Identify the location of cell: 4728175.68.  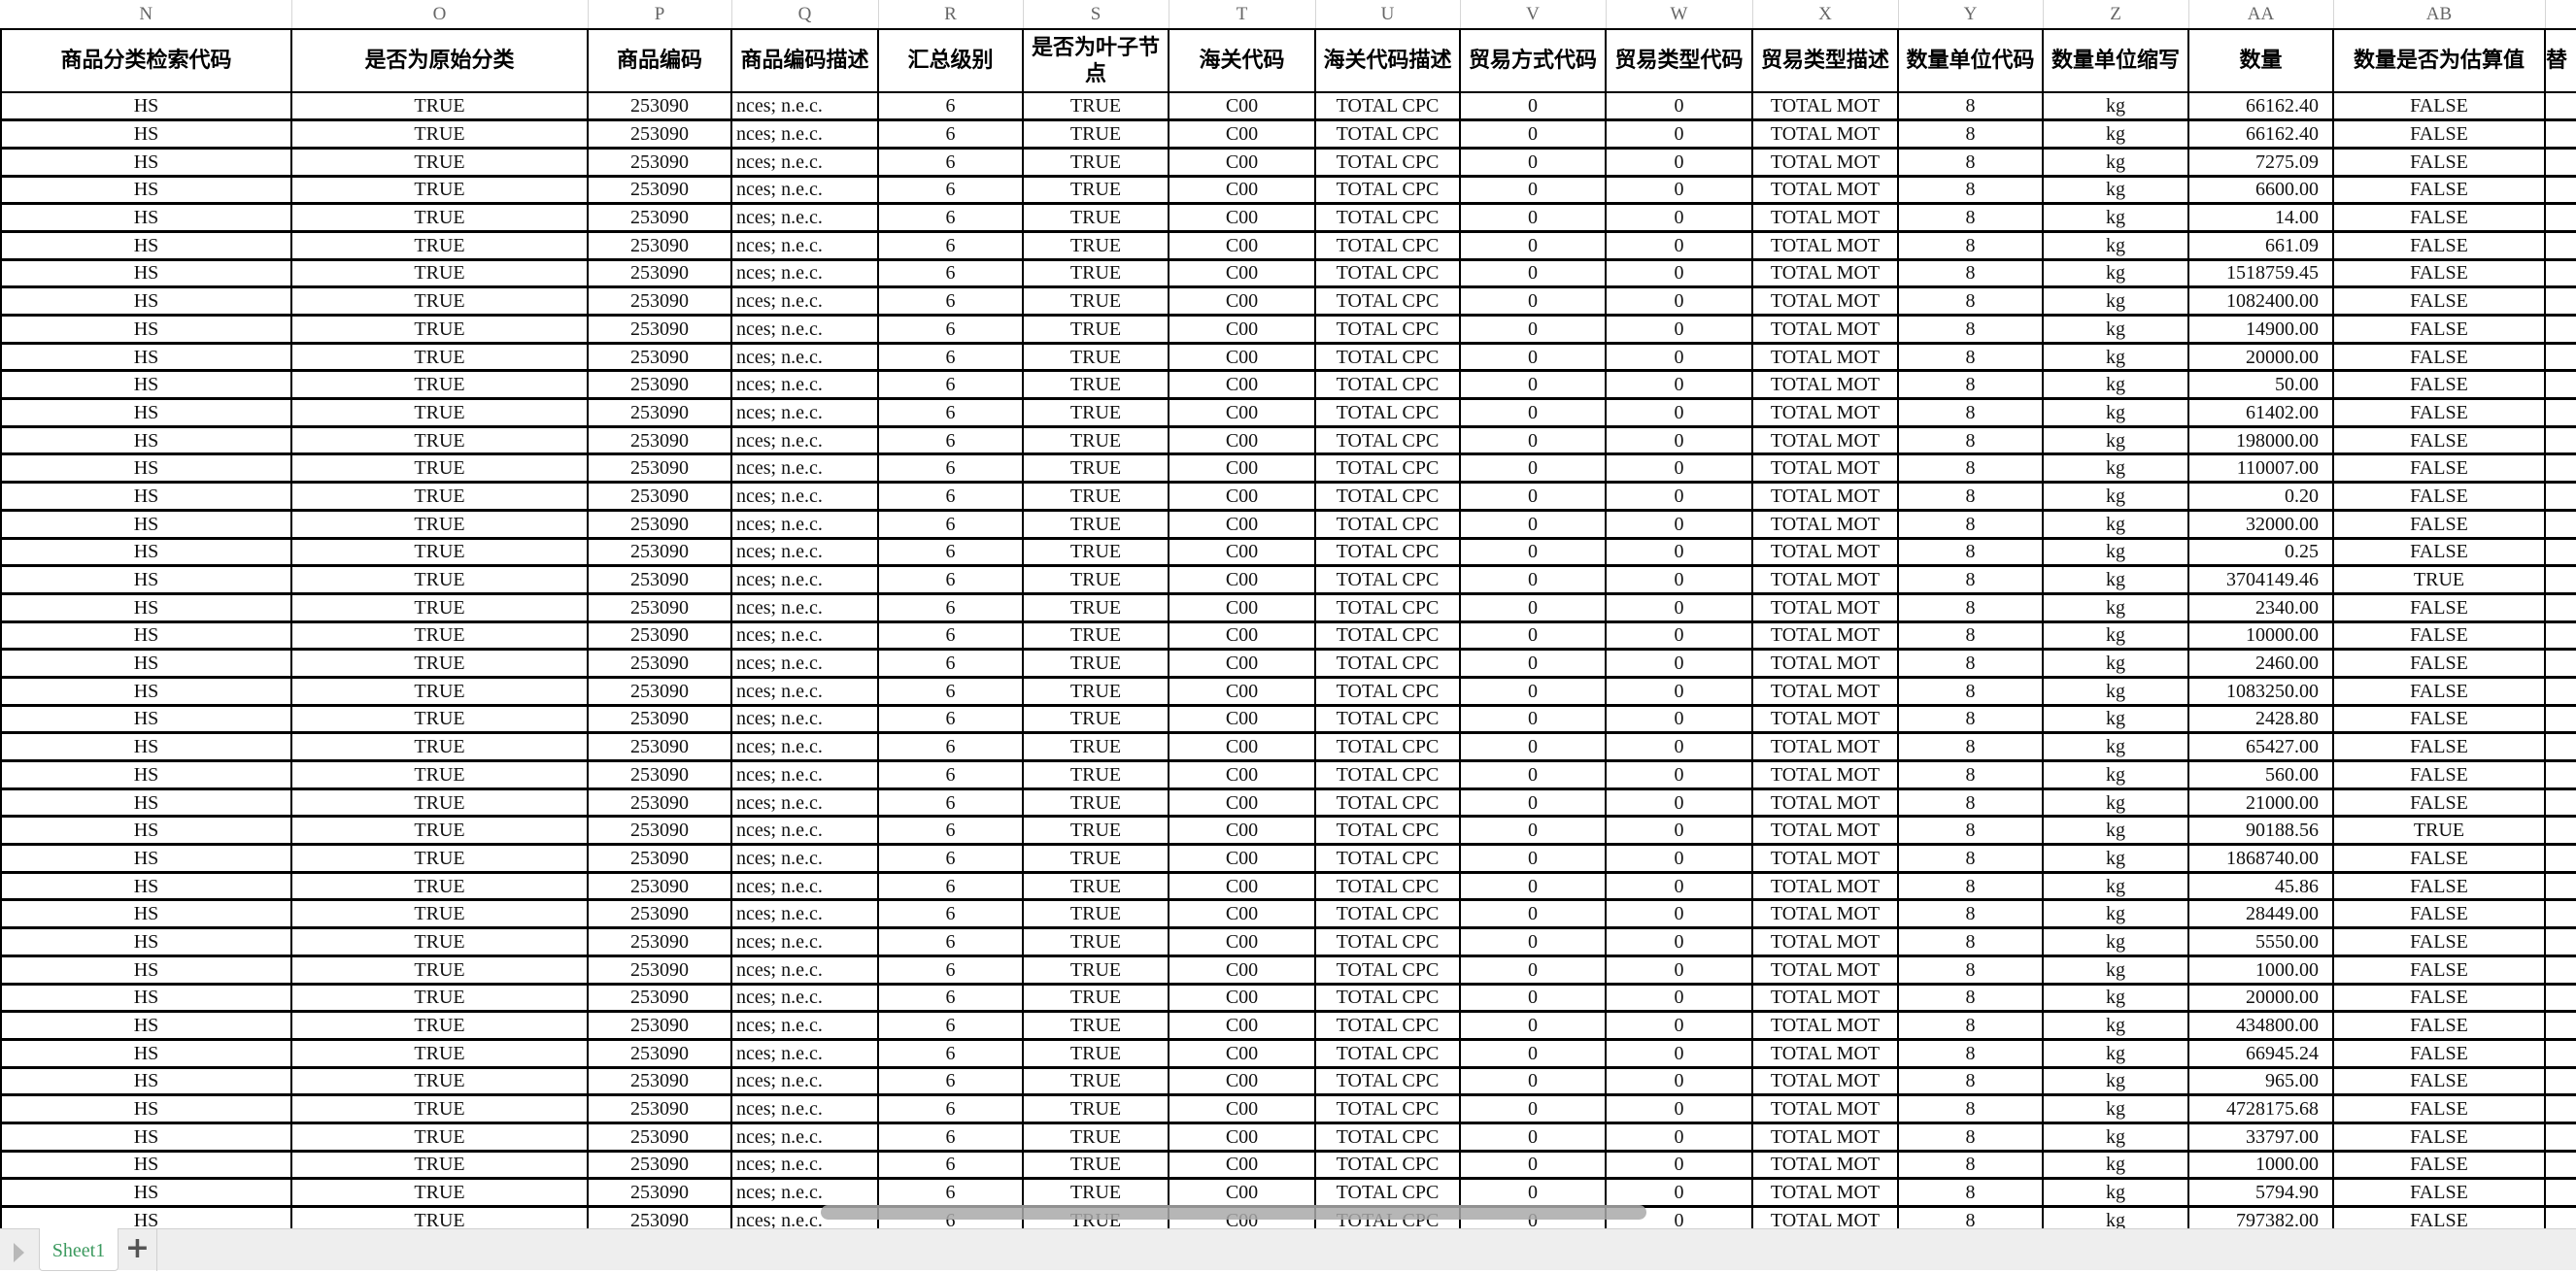
(2260, 1109).